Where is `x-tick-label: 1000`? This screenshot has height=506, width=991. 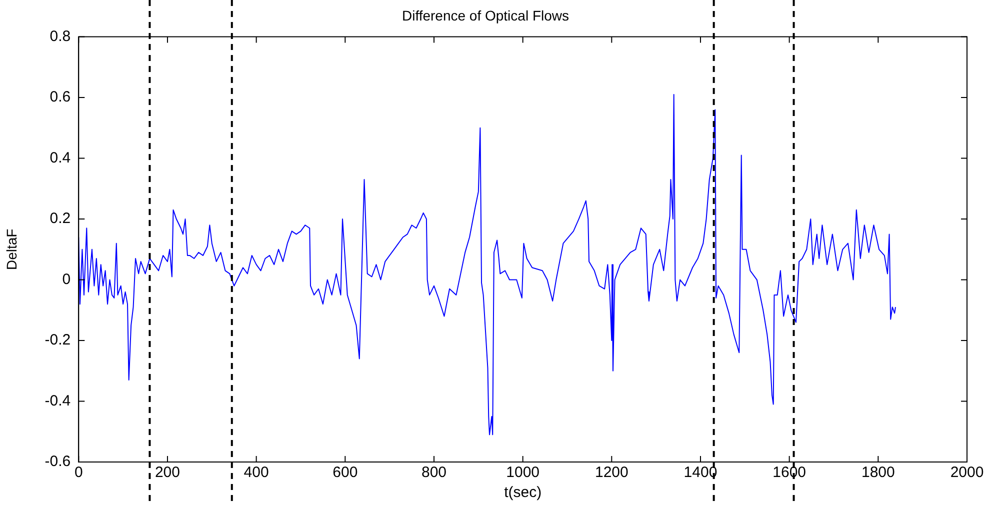 x-tick-label: 1000 is located at coordinates (523, 473).